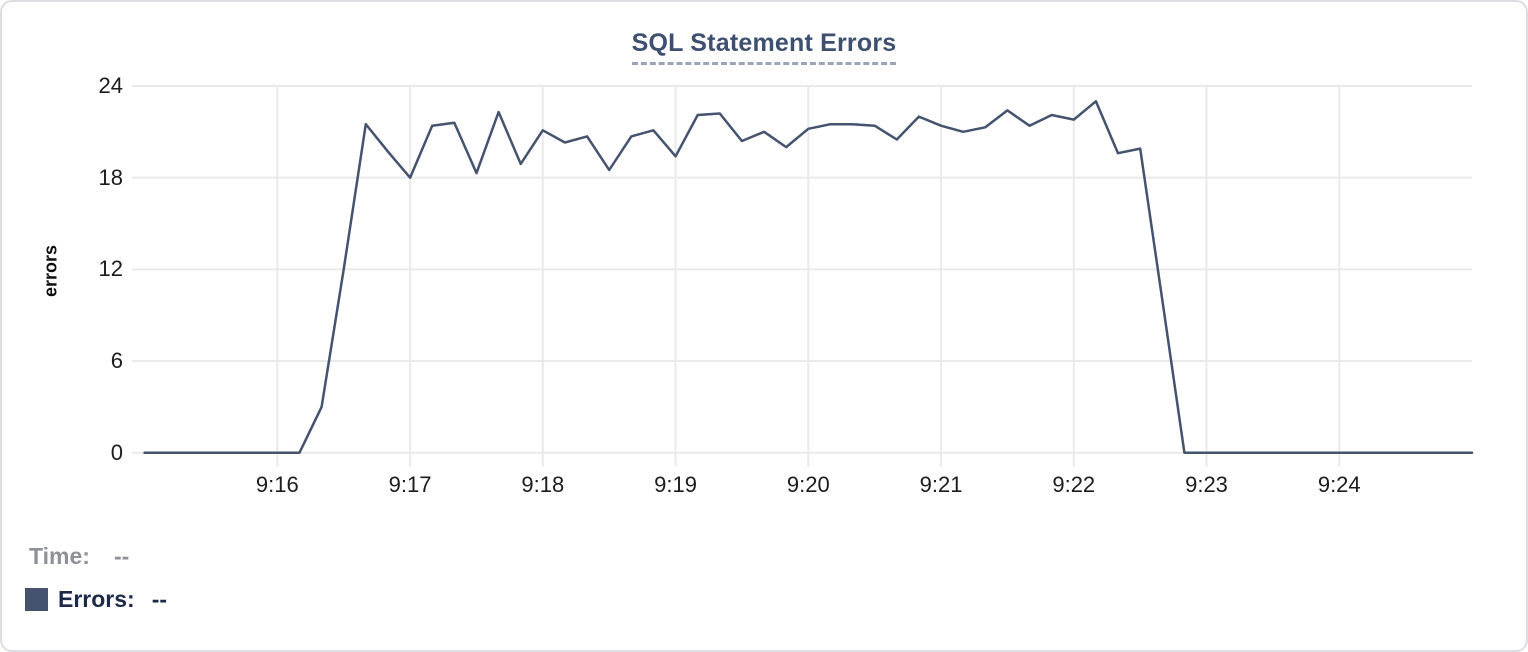 This screenshot has height=652, width=1528. I want to click on x-tick-label: 9:18, so click(543, 484).